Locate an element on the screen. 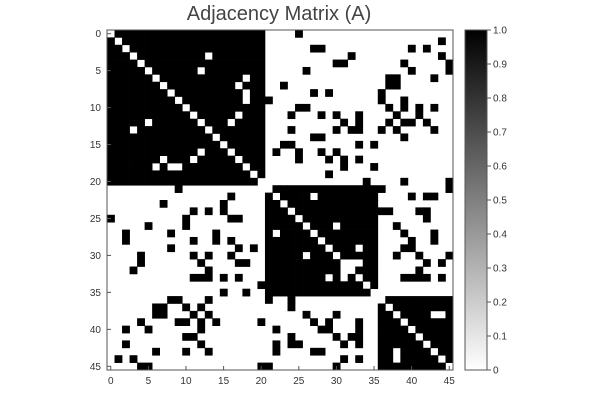 Image resolution: width=600 pixels, height=400 pixels. y-tick-label: 5 is located at coordinates (98, 71).